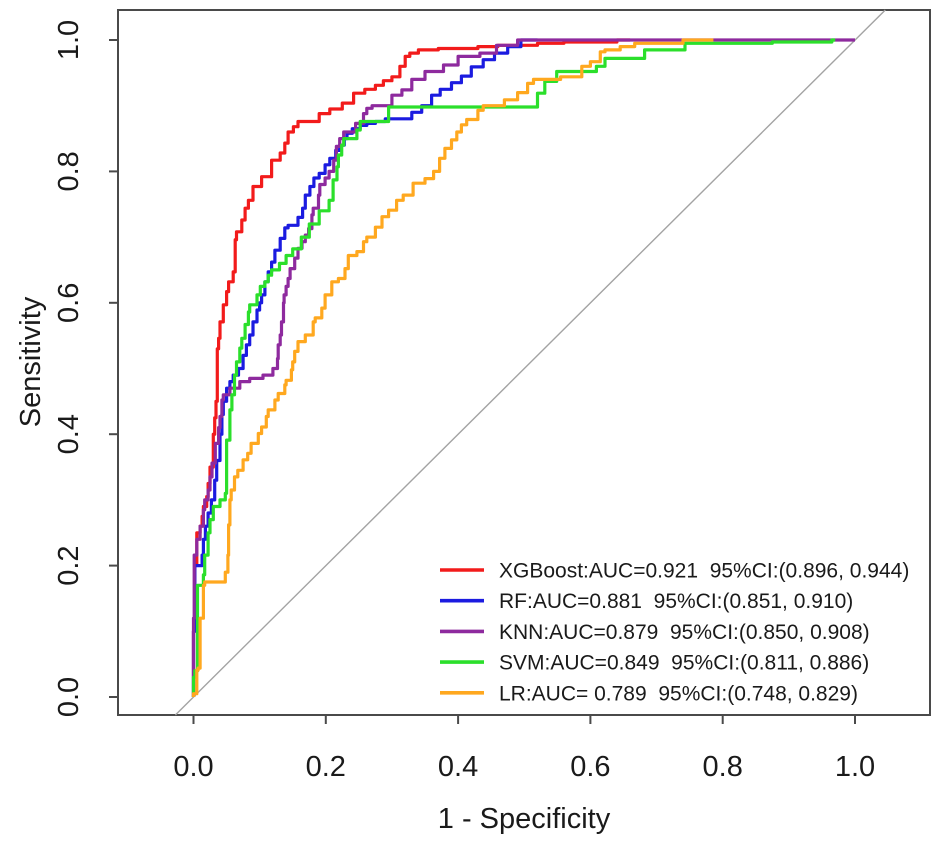 Image resolution: width=945 pixels, height=847 pixels. I want to click on legend-item-lr: LR:AUC= 0.789 95%CI:(0.748, 0.829), so click(649, 693).